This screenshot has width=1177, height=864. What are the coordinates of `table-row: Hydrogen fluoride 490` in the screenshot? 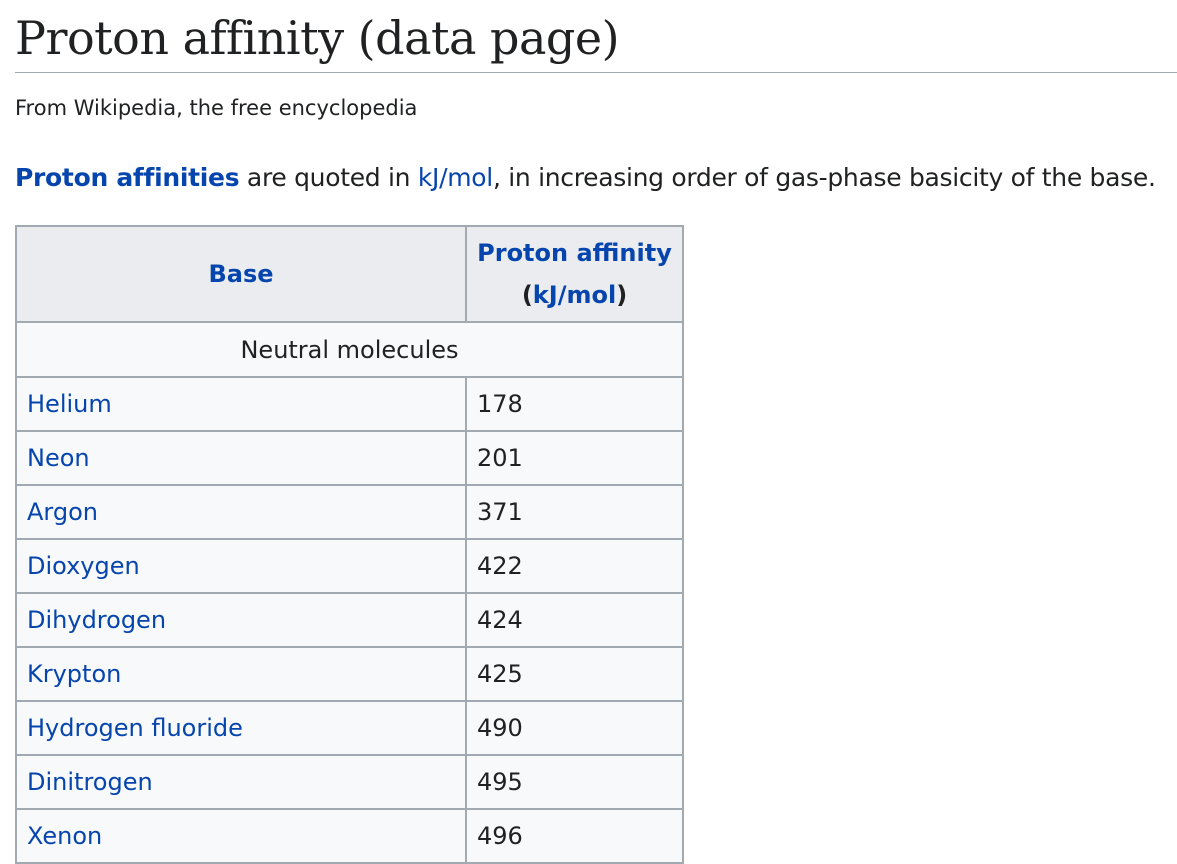 It's located at (349, 728).